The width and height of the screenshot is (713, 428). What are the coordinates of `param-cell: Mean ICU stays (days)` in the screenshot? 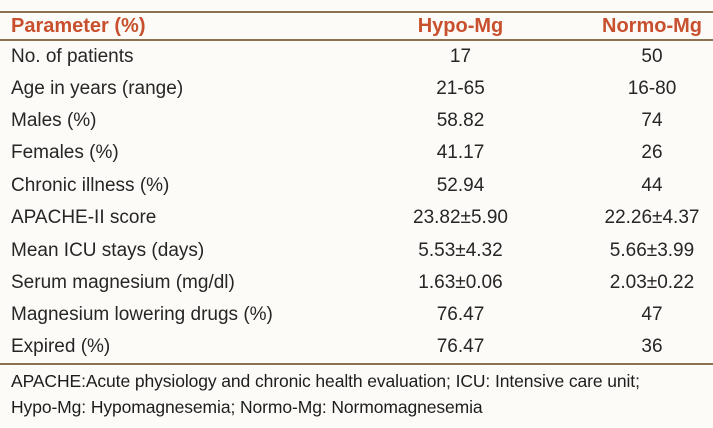 It's located at (108, 250).